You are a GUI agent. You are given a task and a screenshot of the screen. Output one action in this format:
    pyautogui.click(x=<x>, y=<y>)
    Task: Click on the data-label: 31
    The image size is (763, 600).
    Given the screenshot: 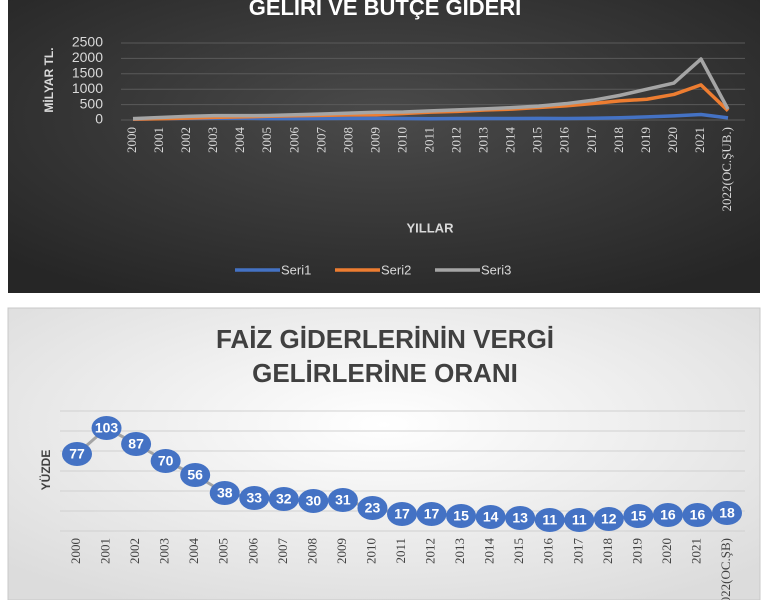 What is the action you would take?
    pyautogui.click(x=343, y=500)
    